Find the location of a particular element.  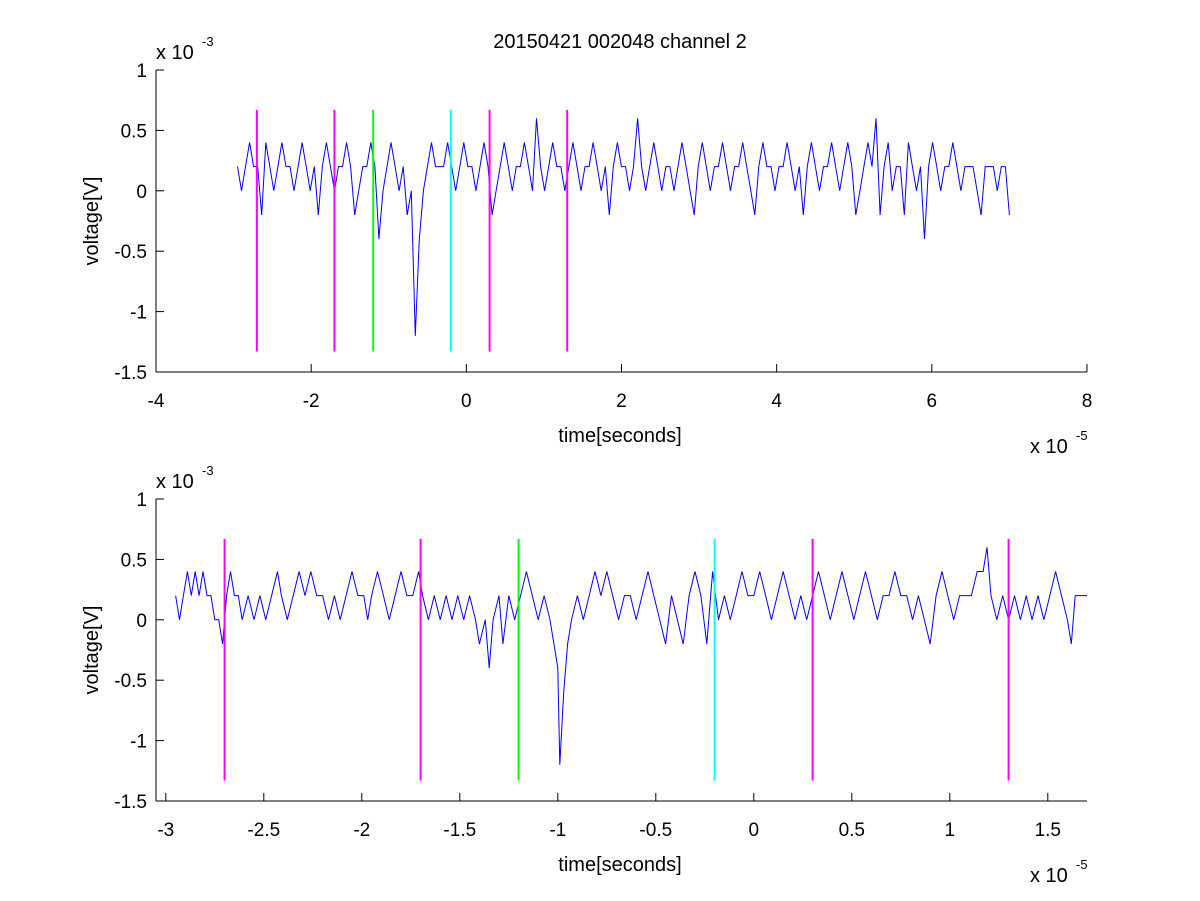

bottom-x-tick-label: -3 is located at coordinates (165, 830).